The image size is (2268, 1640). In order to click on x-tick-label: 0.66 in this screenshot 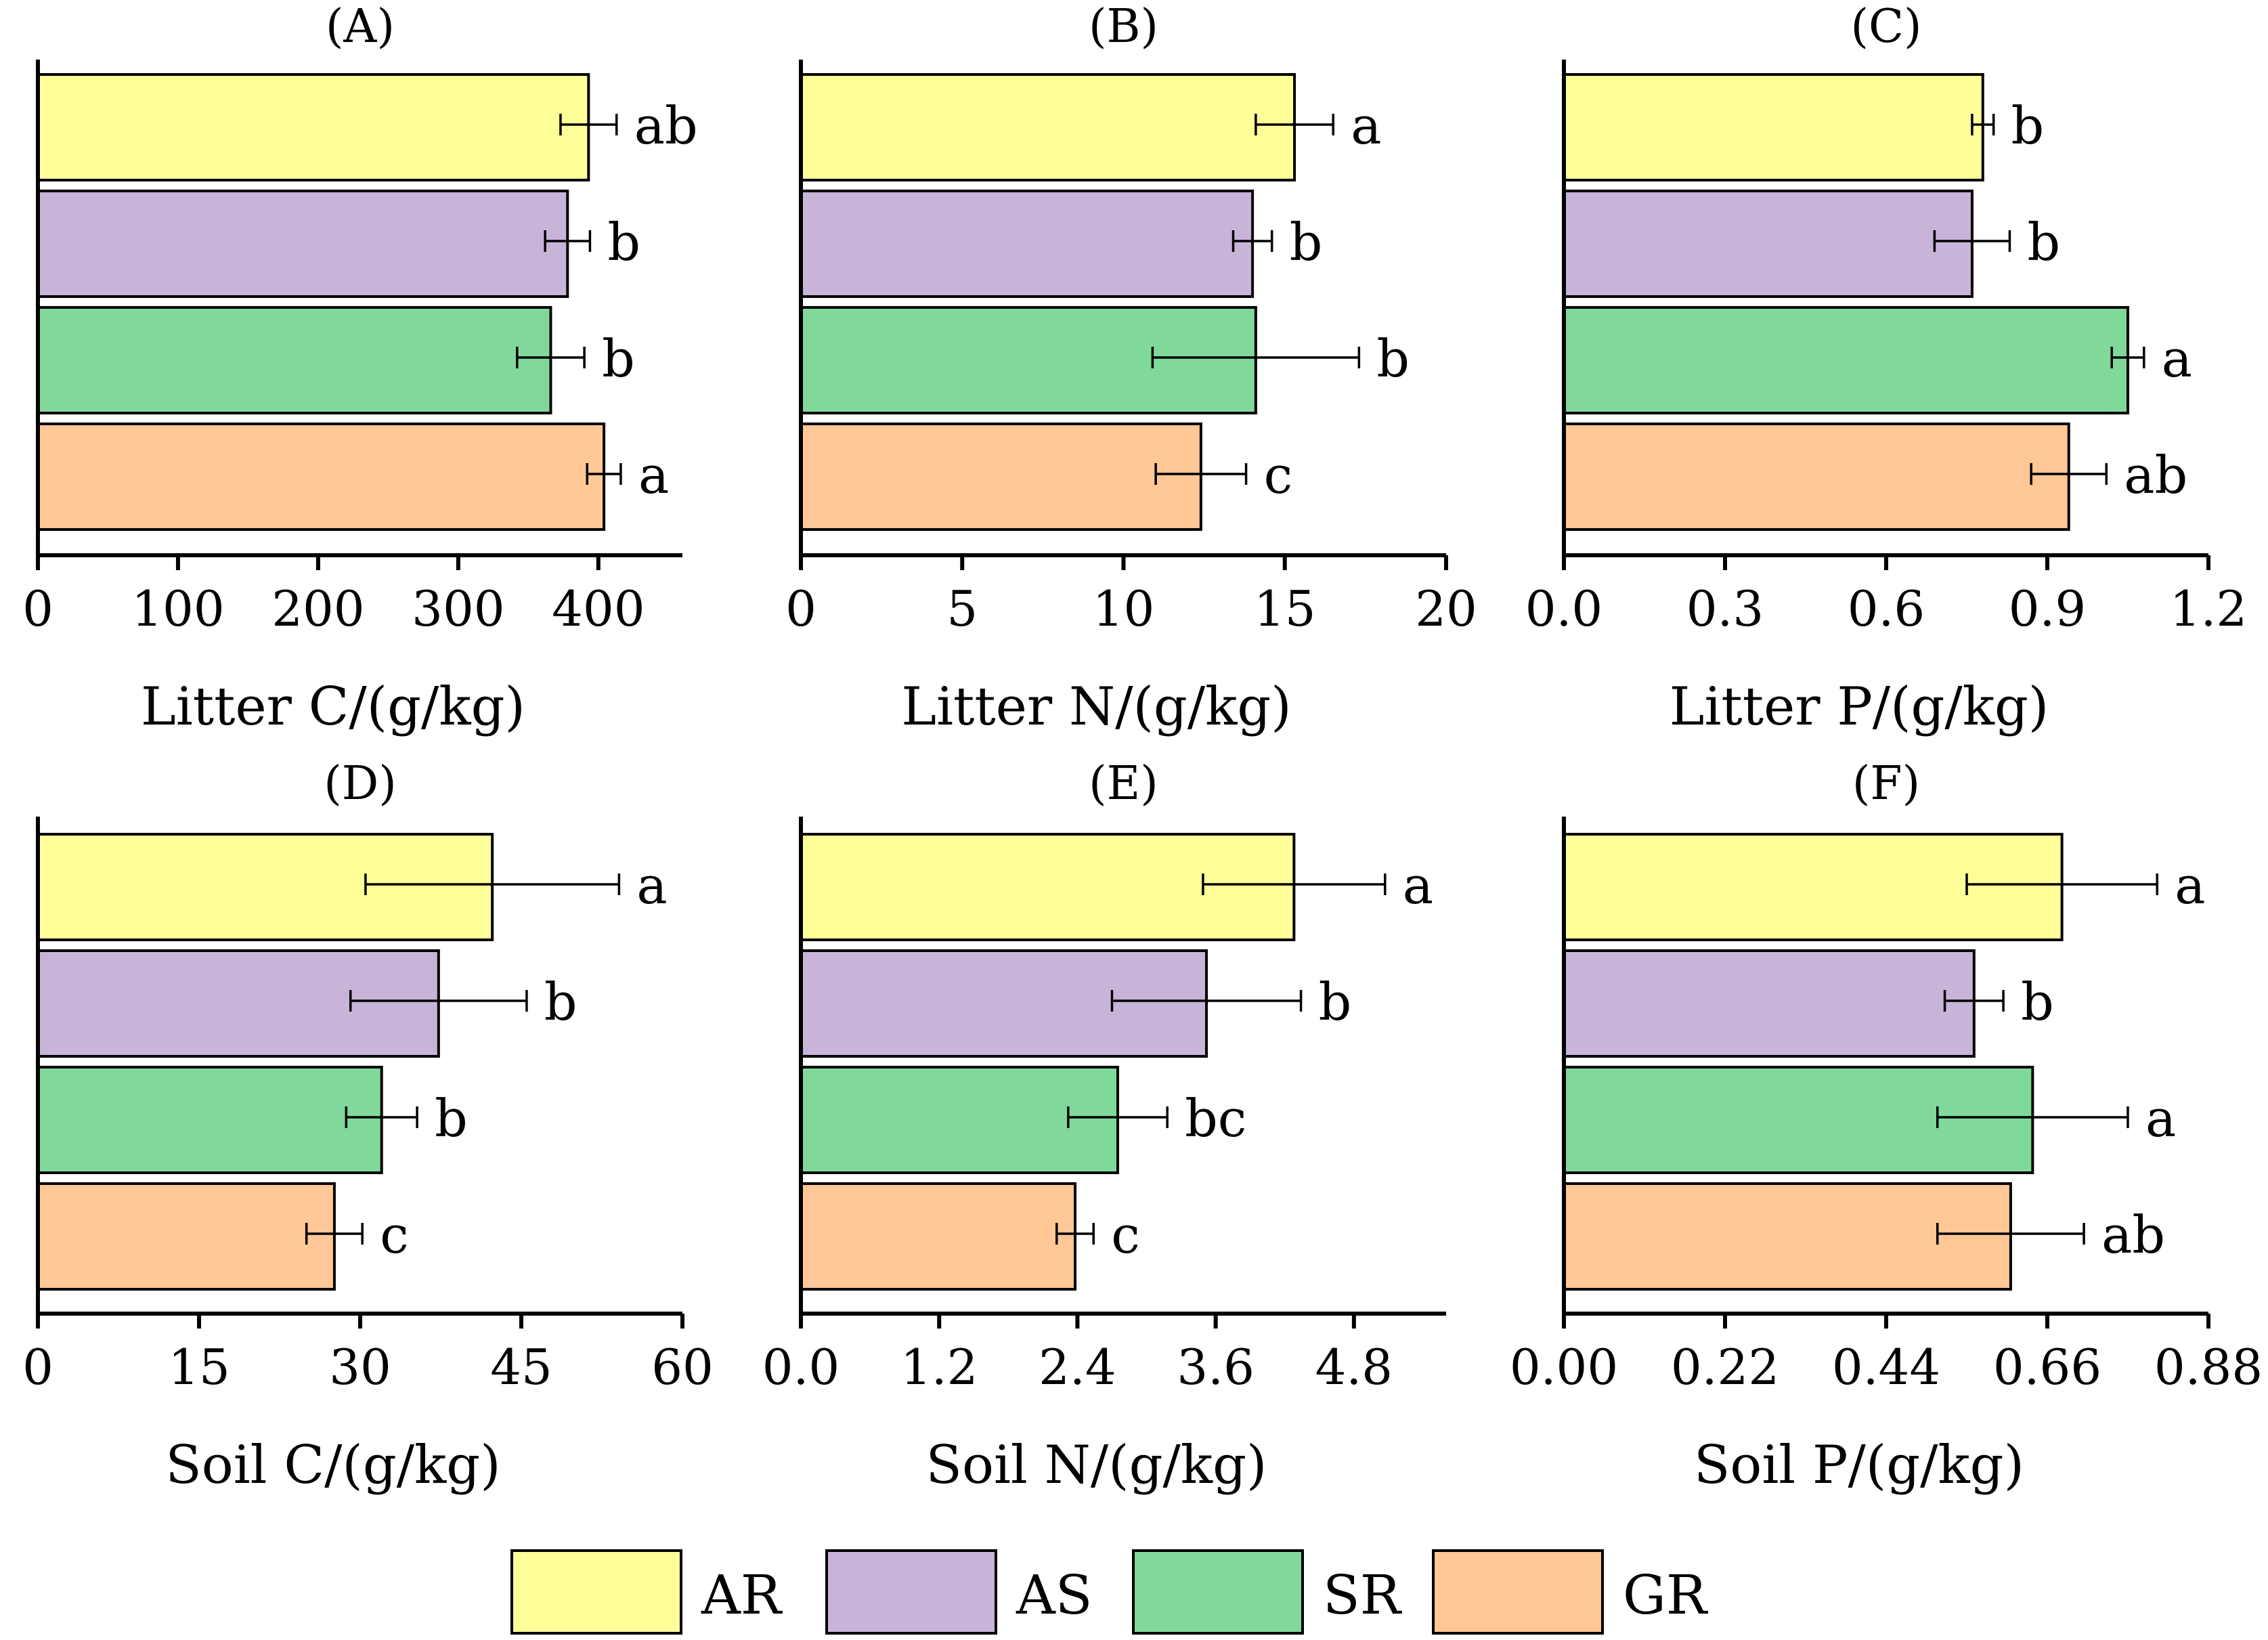, I will do `click(2047, 1367)`.